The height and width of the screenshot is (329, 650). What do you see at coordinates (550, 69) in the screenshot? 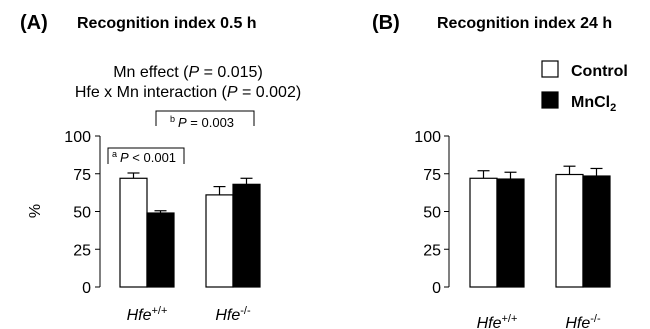
I see `legend-swatch-control` at bounding box center [550, 69].